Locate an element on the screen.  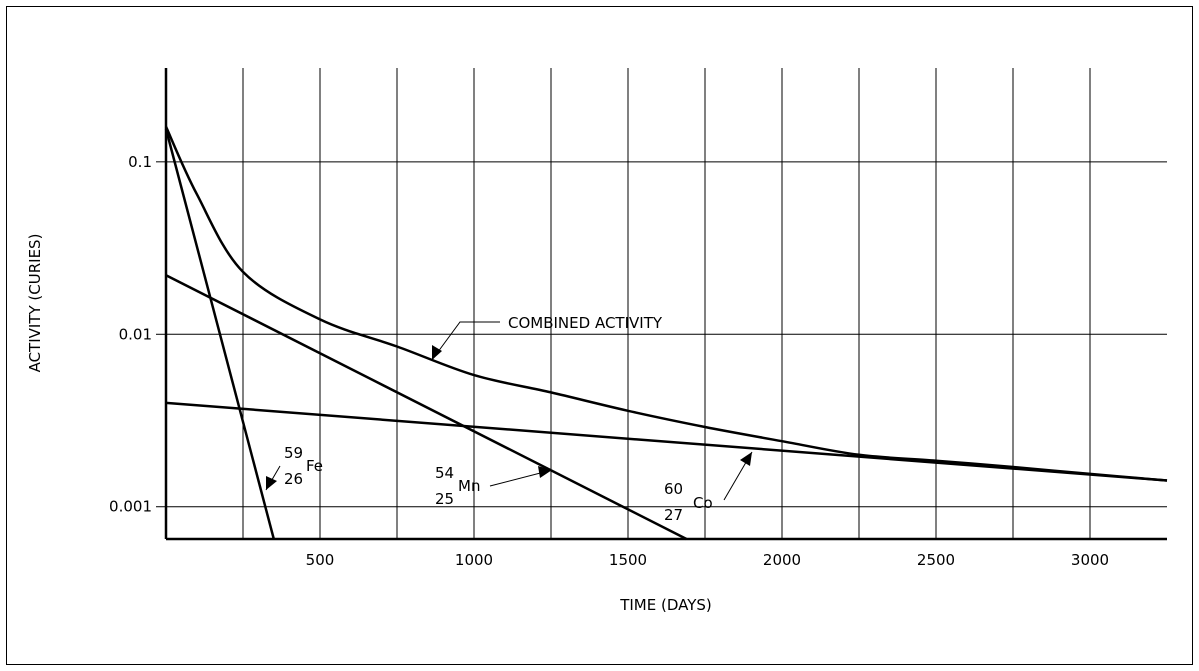
x-axis-label: TIME (DAYS) is located at coordinates (665, 605).